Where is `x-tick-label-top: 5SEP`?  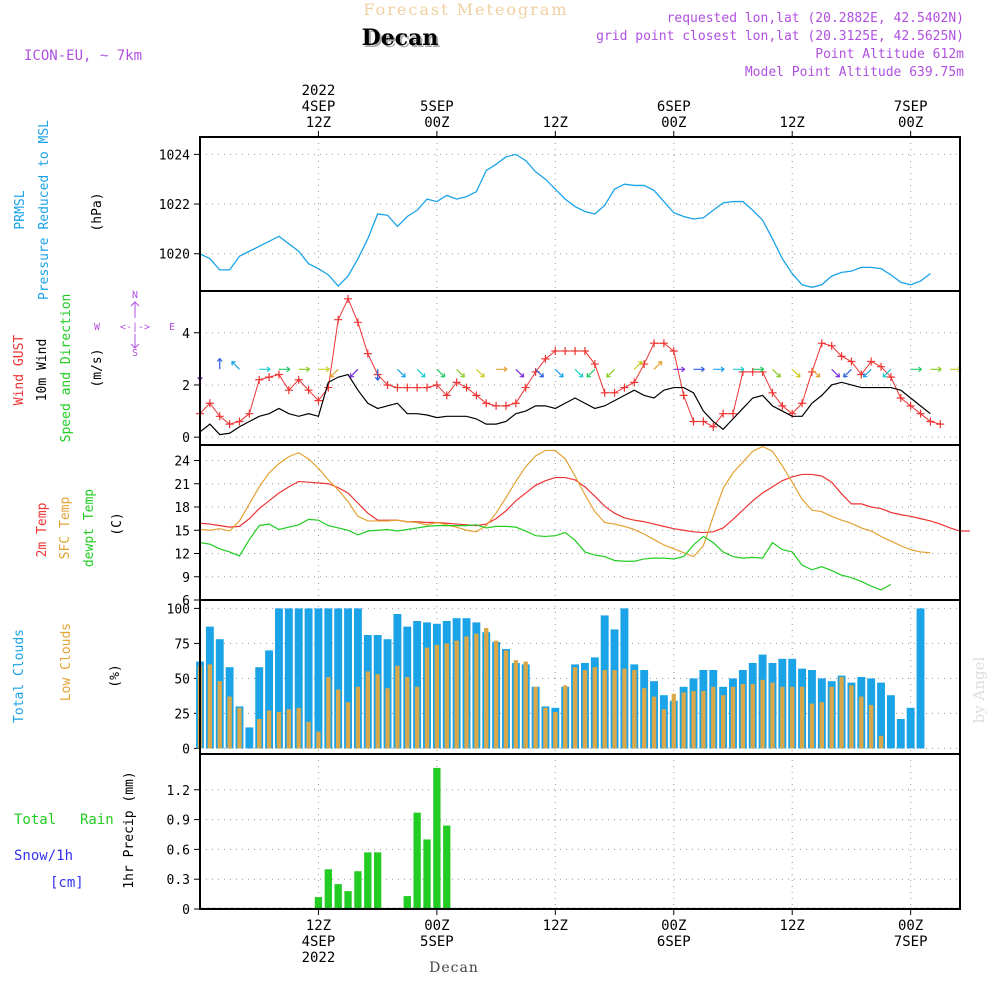
x-tick-label-top: 5SEP is located at coordinates (437, 107).